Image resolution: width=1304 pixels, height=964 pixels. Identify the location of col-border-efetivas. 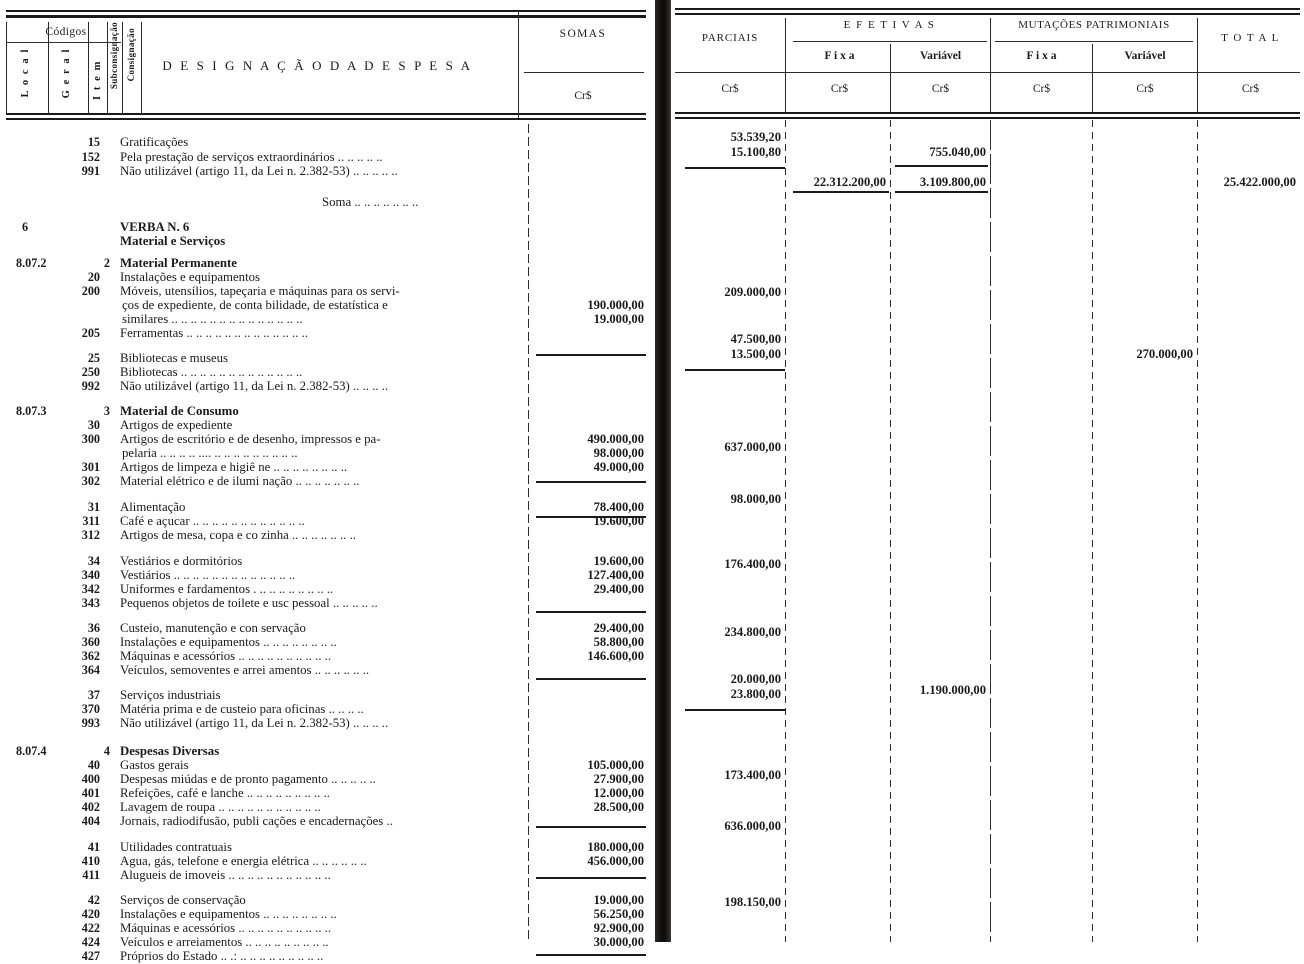
(990, 531).